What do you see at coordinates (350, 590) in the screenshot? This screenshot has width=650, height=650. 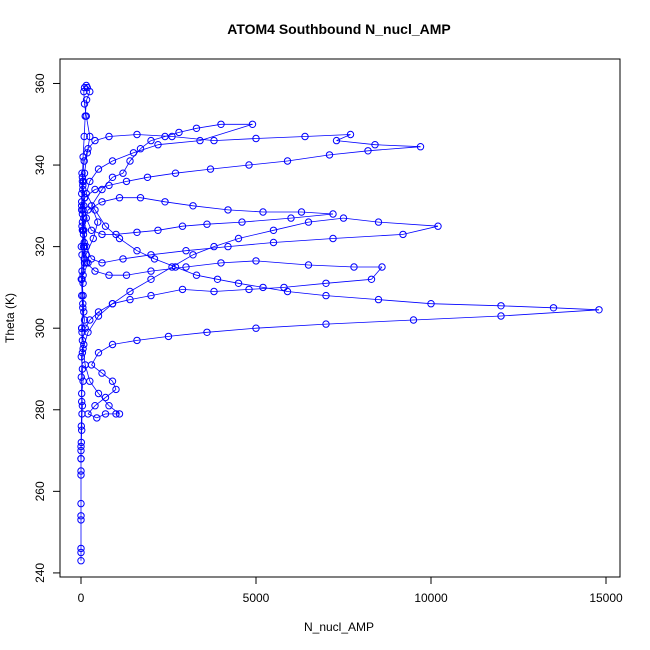 I see `x-axis: 0 5000 10000 15000` at bounding box center [350, 590].